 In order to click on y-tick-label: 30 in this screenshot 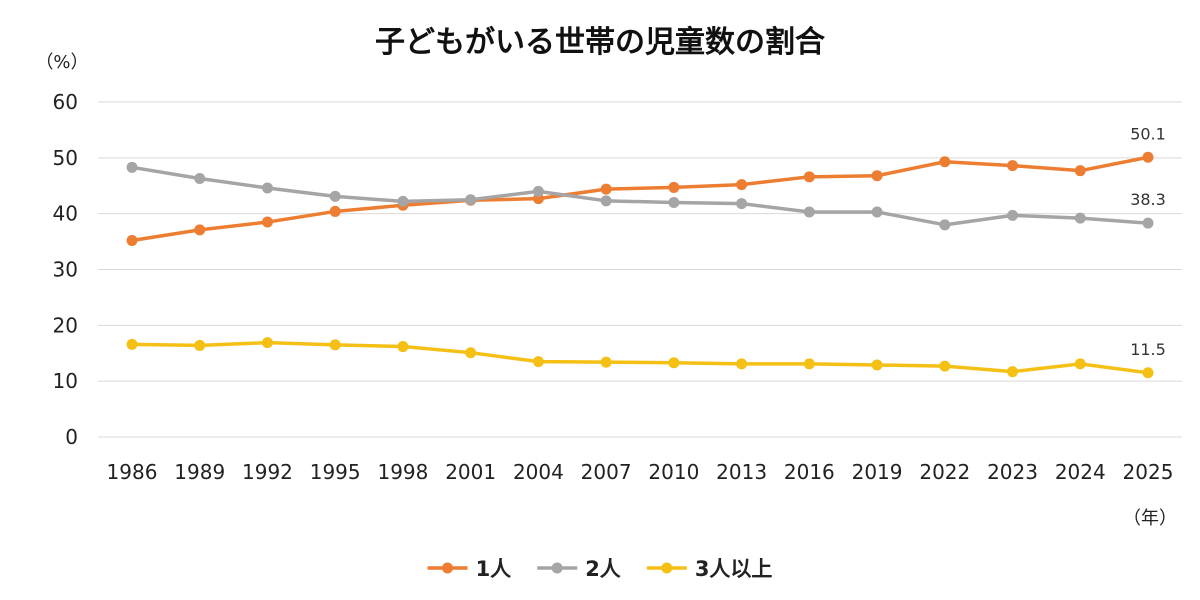, I will do `click(65, 270)`.